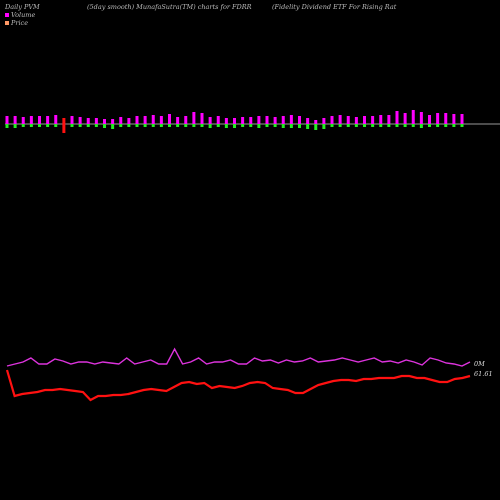 This screenshot has width=500, height=500. I want to click on legend-volume-label: Volume, so click(23, 15).